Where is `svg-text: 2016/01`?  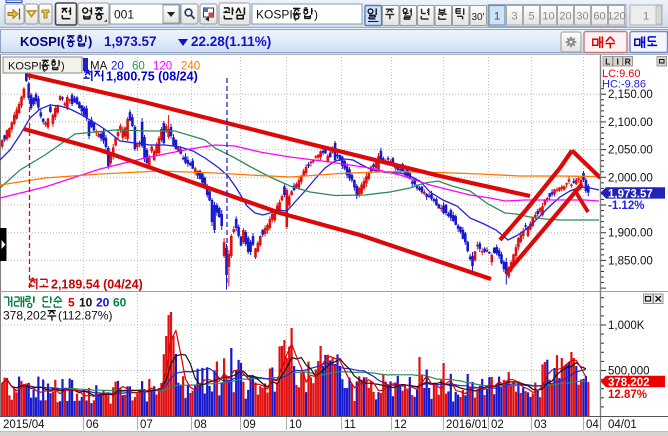 svg-text: 2016/01 is located at coordinates (467, 425).